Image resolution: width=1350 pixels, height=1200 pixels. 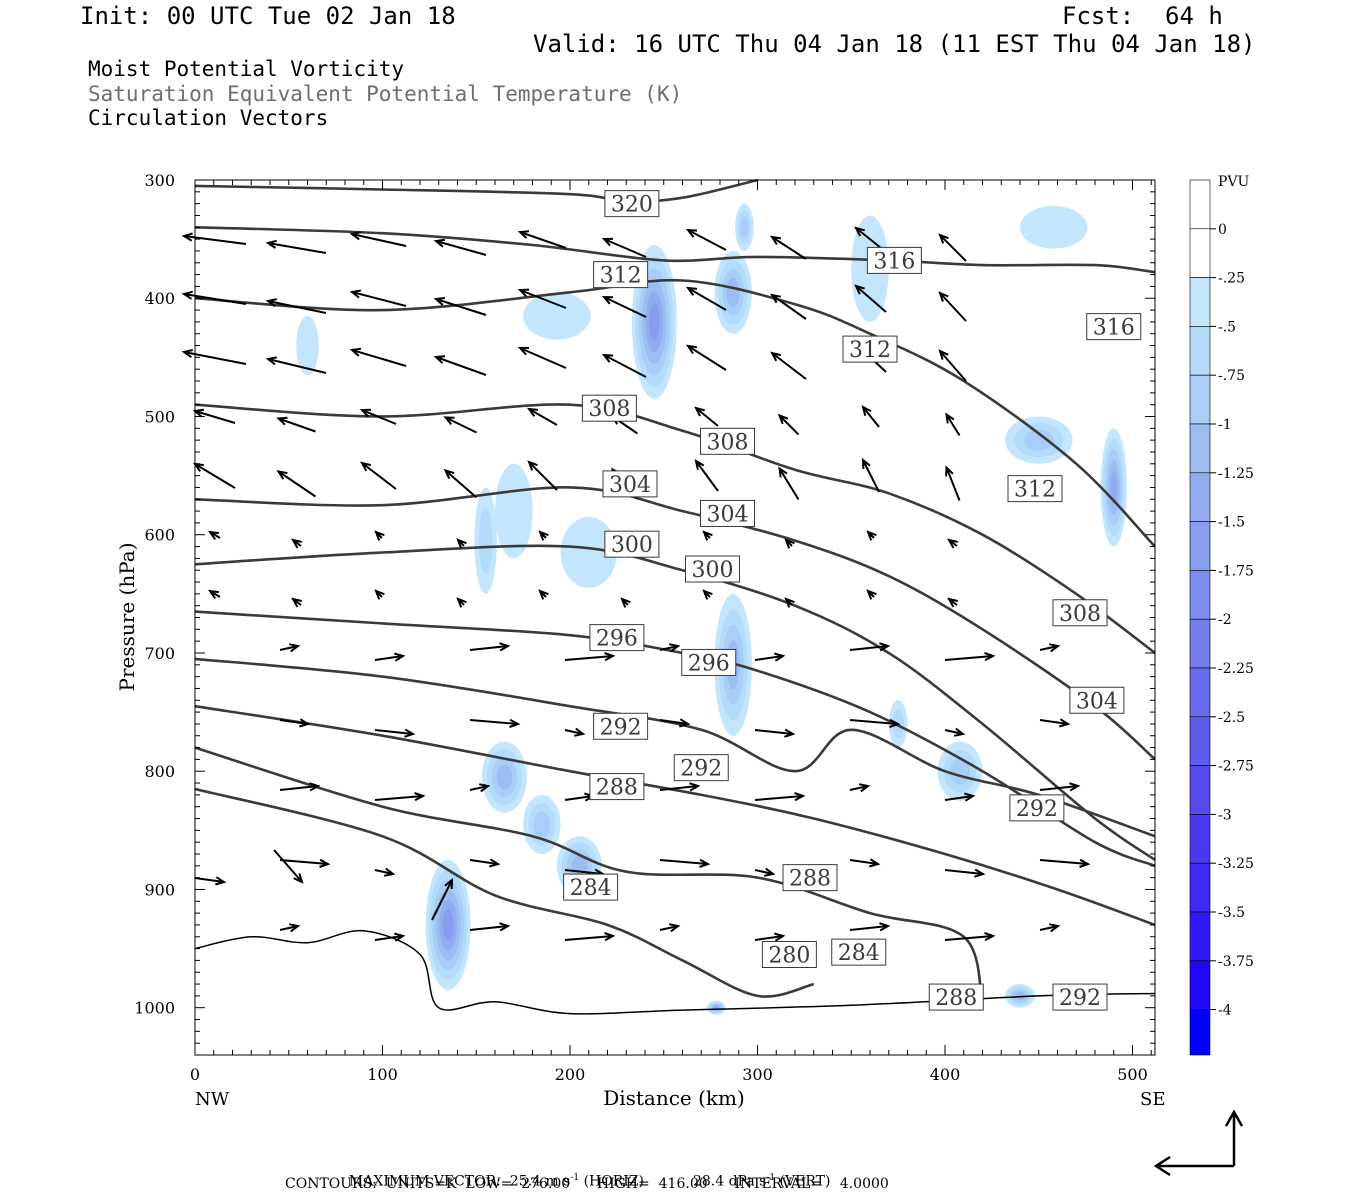 What do you see at coordinates (154, 1008) in the screenshot?
I see `y-tick-label: 1000` at bounding box center [154, 1008].